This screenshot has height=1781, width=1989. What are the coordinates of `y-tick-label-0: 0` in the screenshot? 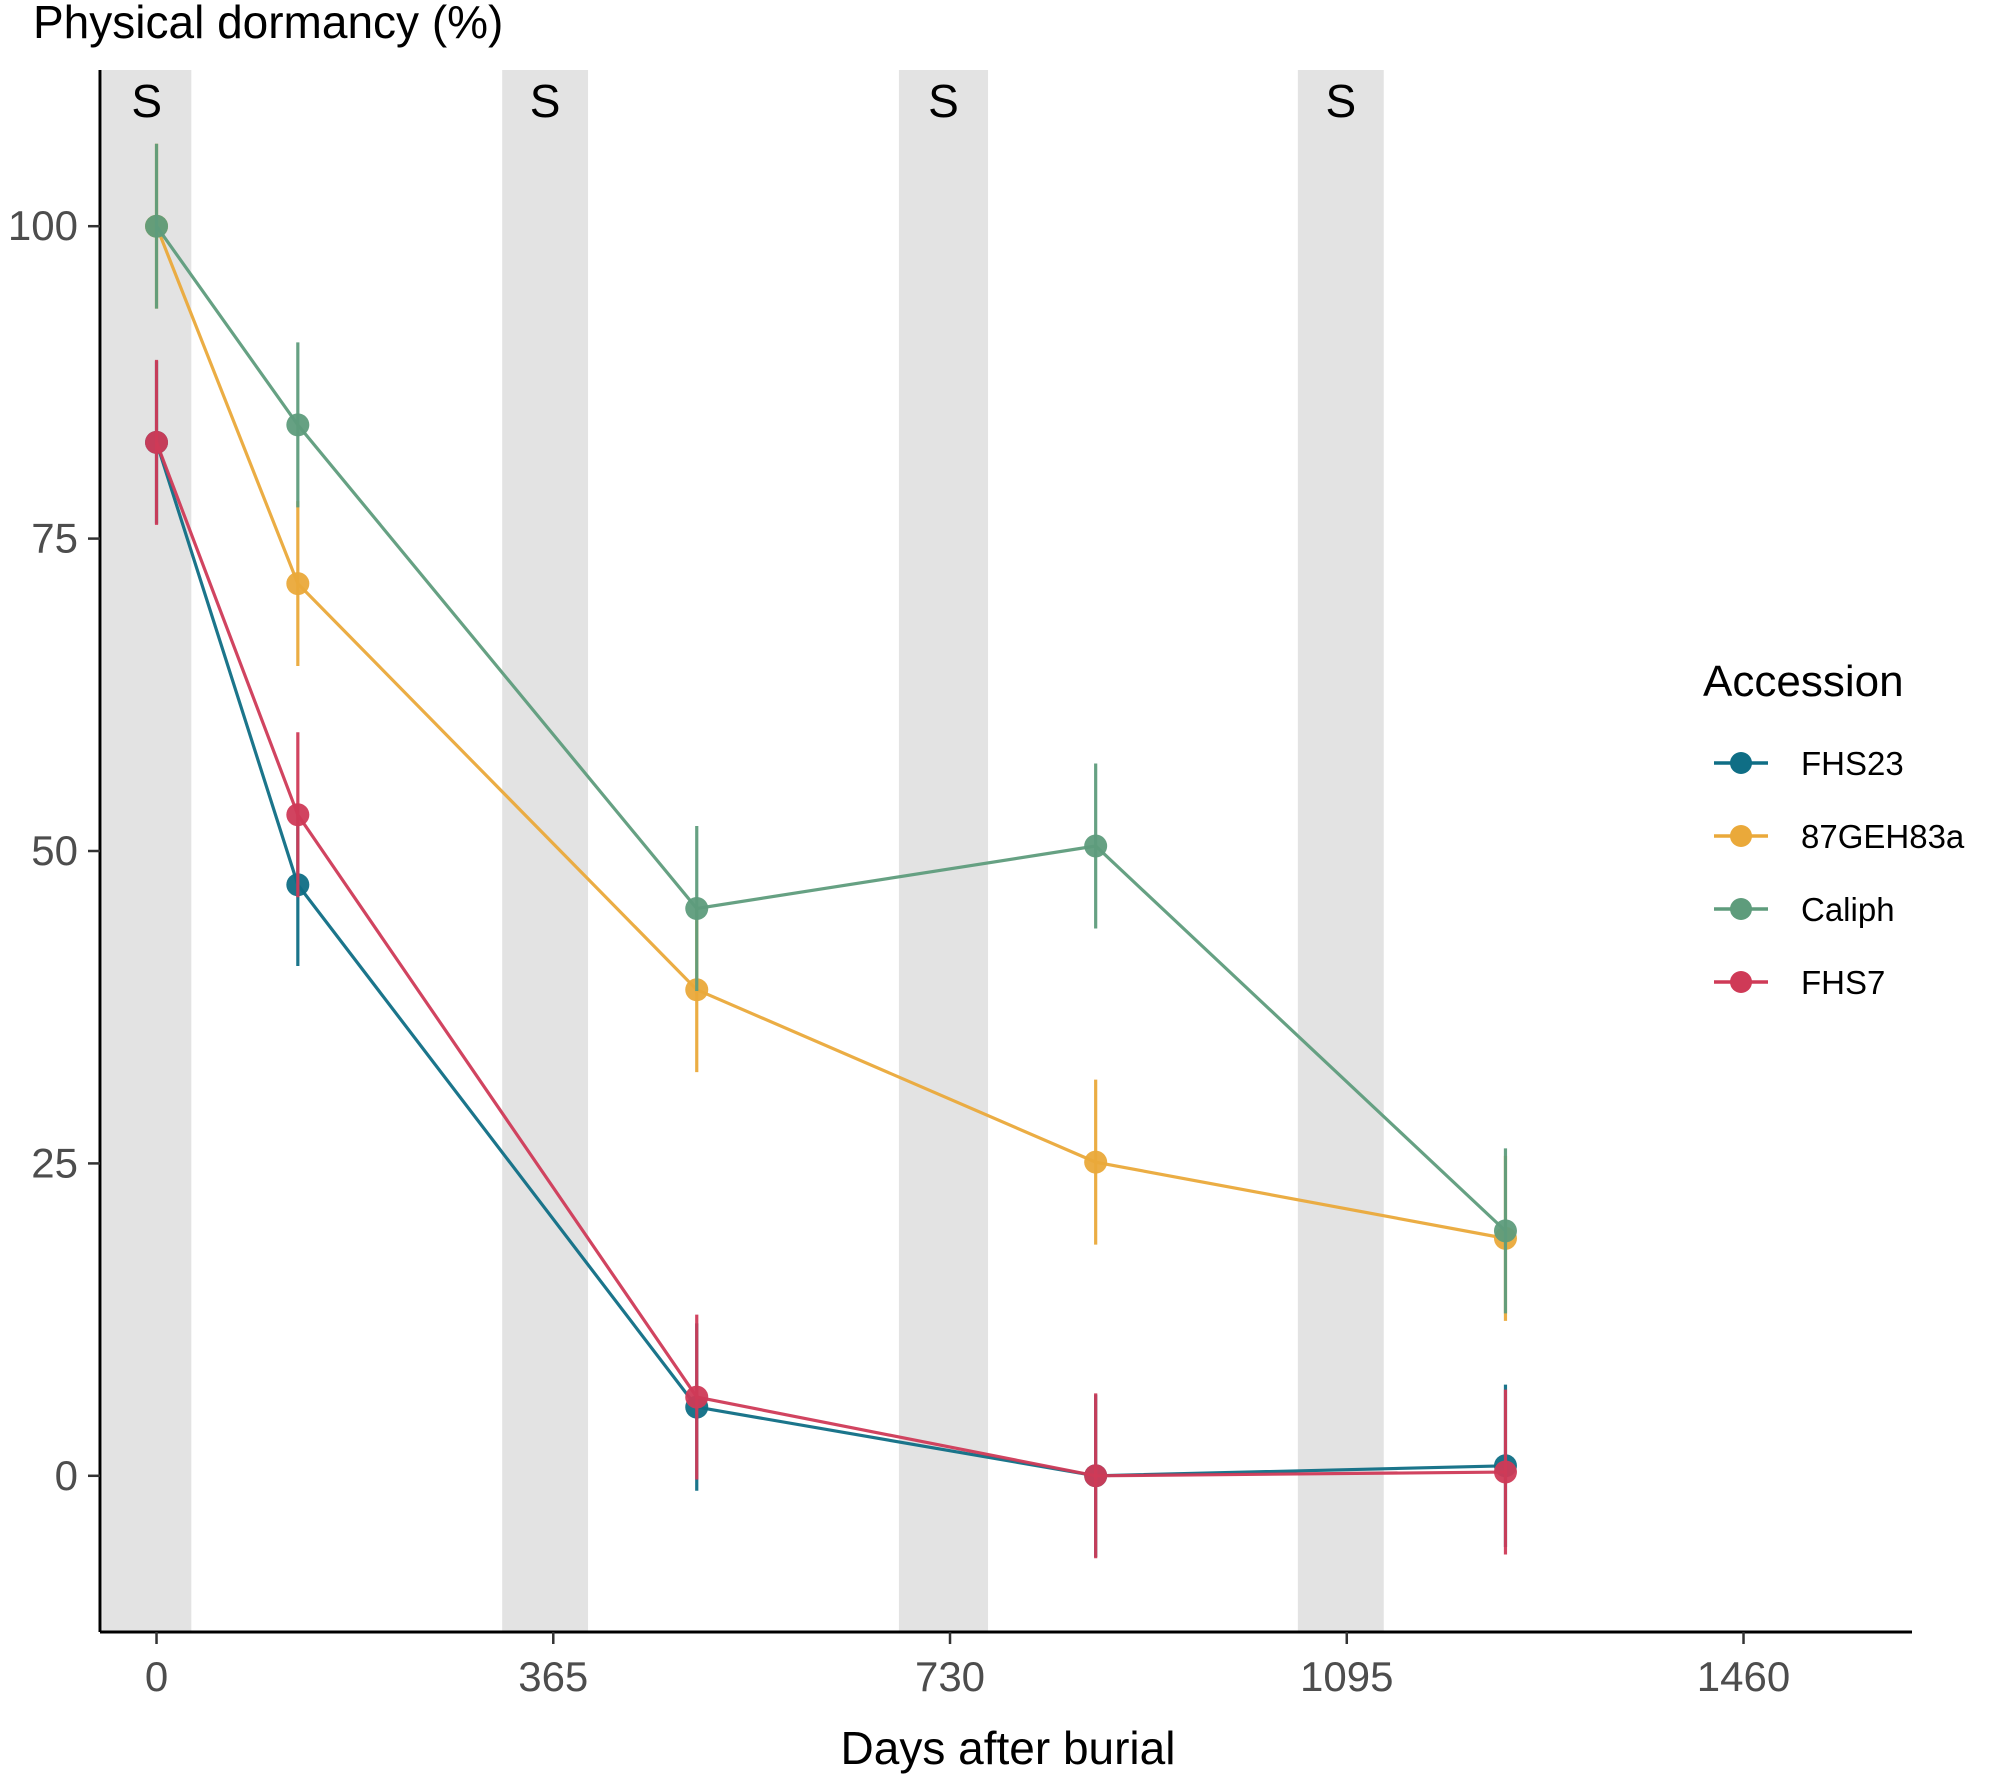 It's located at (66, 1475).